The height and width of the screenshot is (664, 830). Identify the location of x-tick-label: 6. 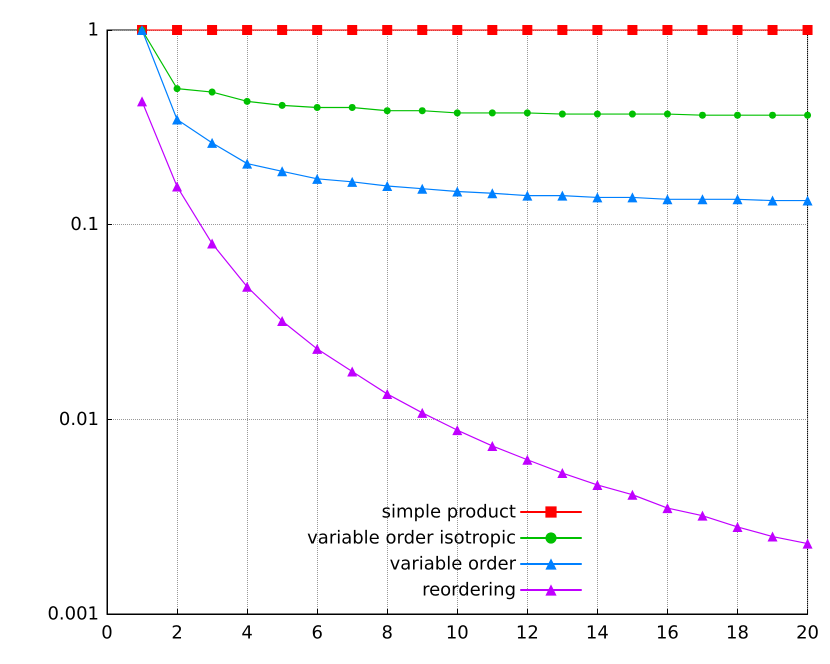
(317, 633).